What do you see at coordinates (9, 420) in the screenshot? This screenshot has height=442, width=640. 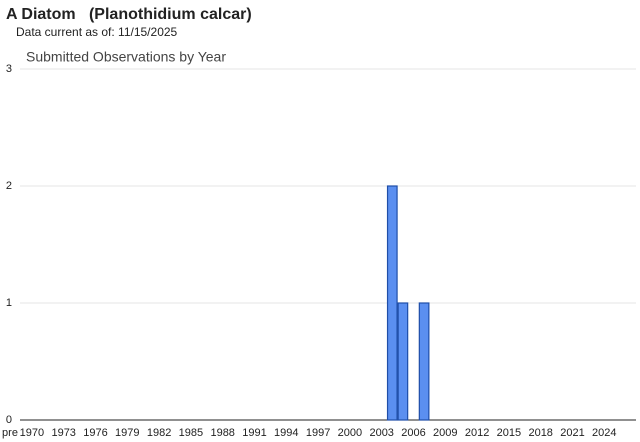 I see `y-tick-label: 0` at bounding box center [9, 420].